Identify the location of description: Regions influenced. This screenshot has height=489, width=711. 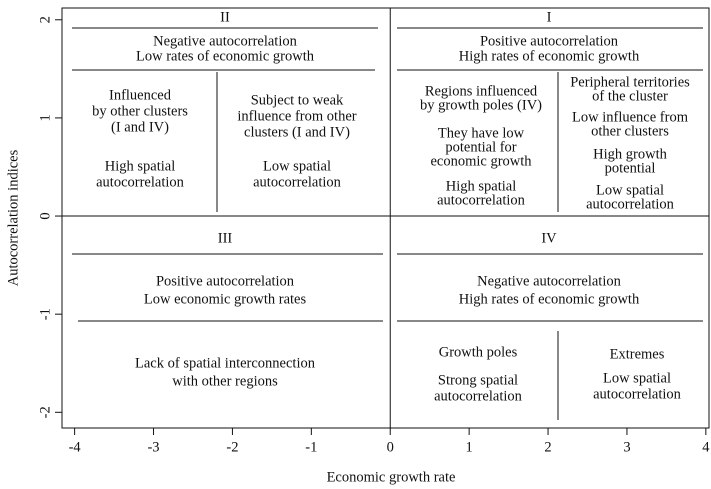
(481, 91).